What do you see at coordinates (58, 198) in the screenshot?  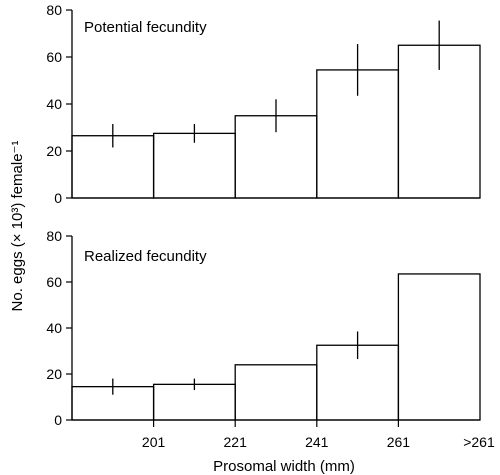 I see `potential-y-tick-label: 0` at bounding box center [58, 198].